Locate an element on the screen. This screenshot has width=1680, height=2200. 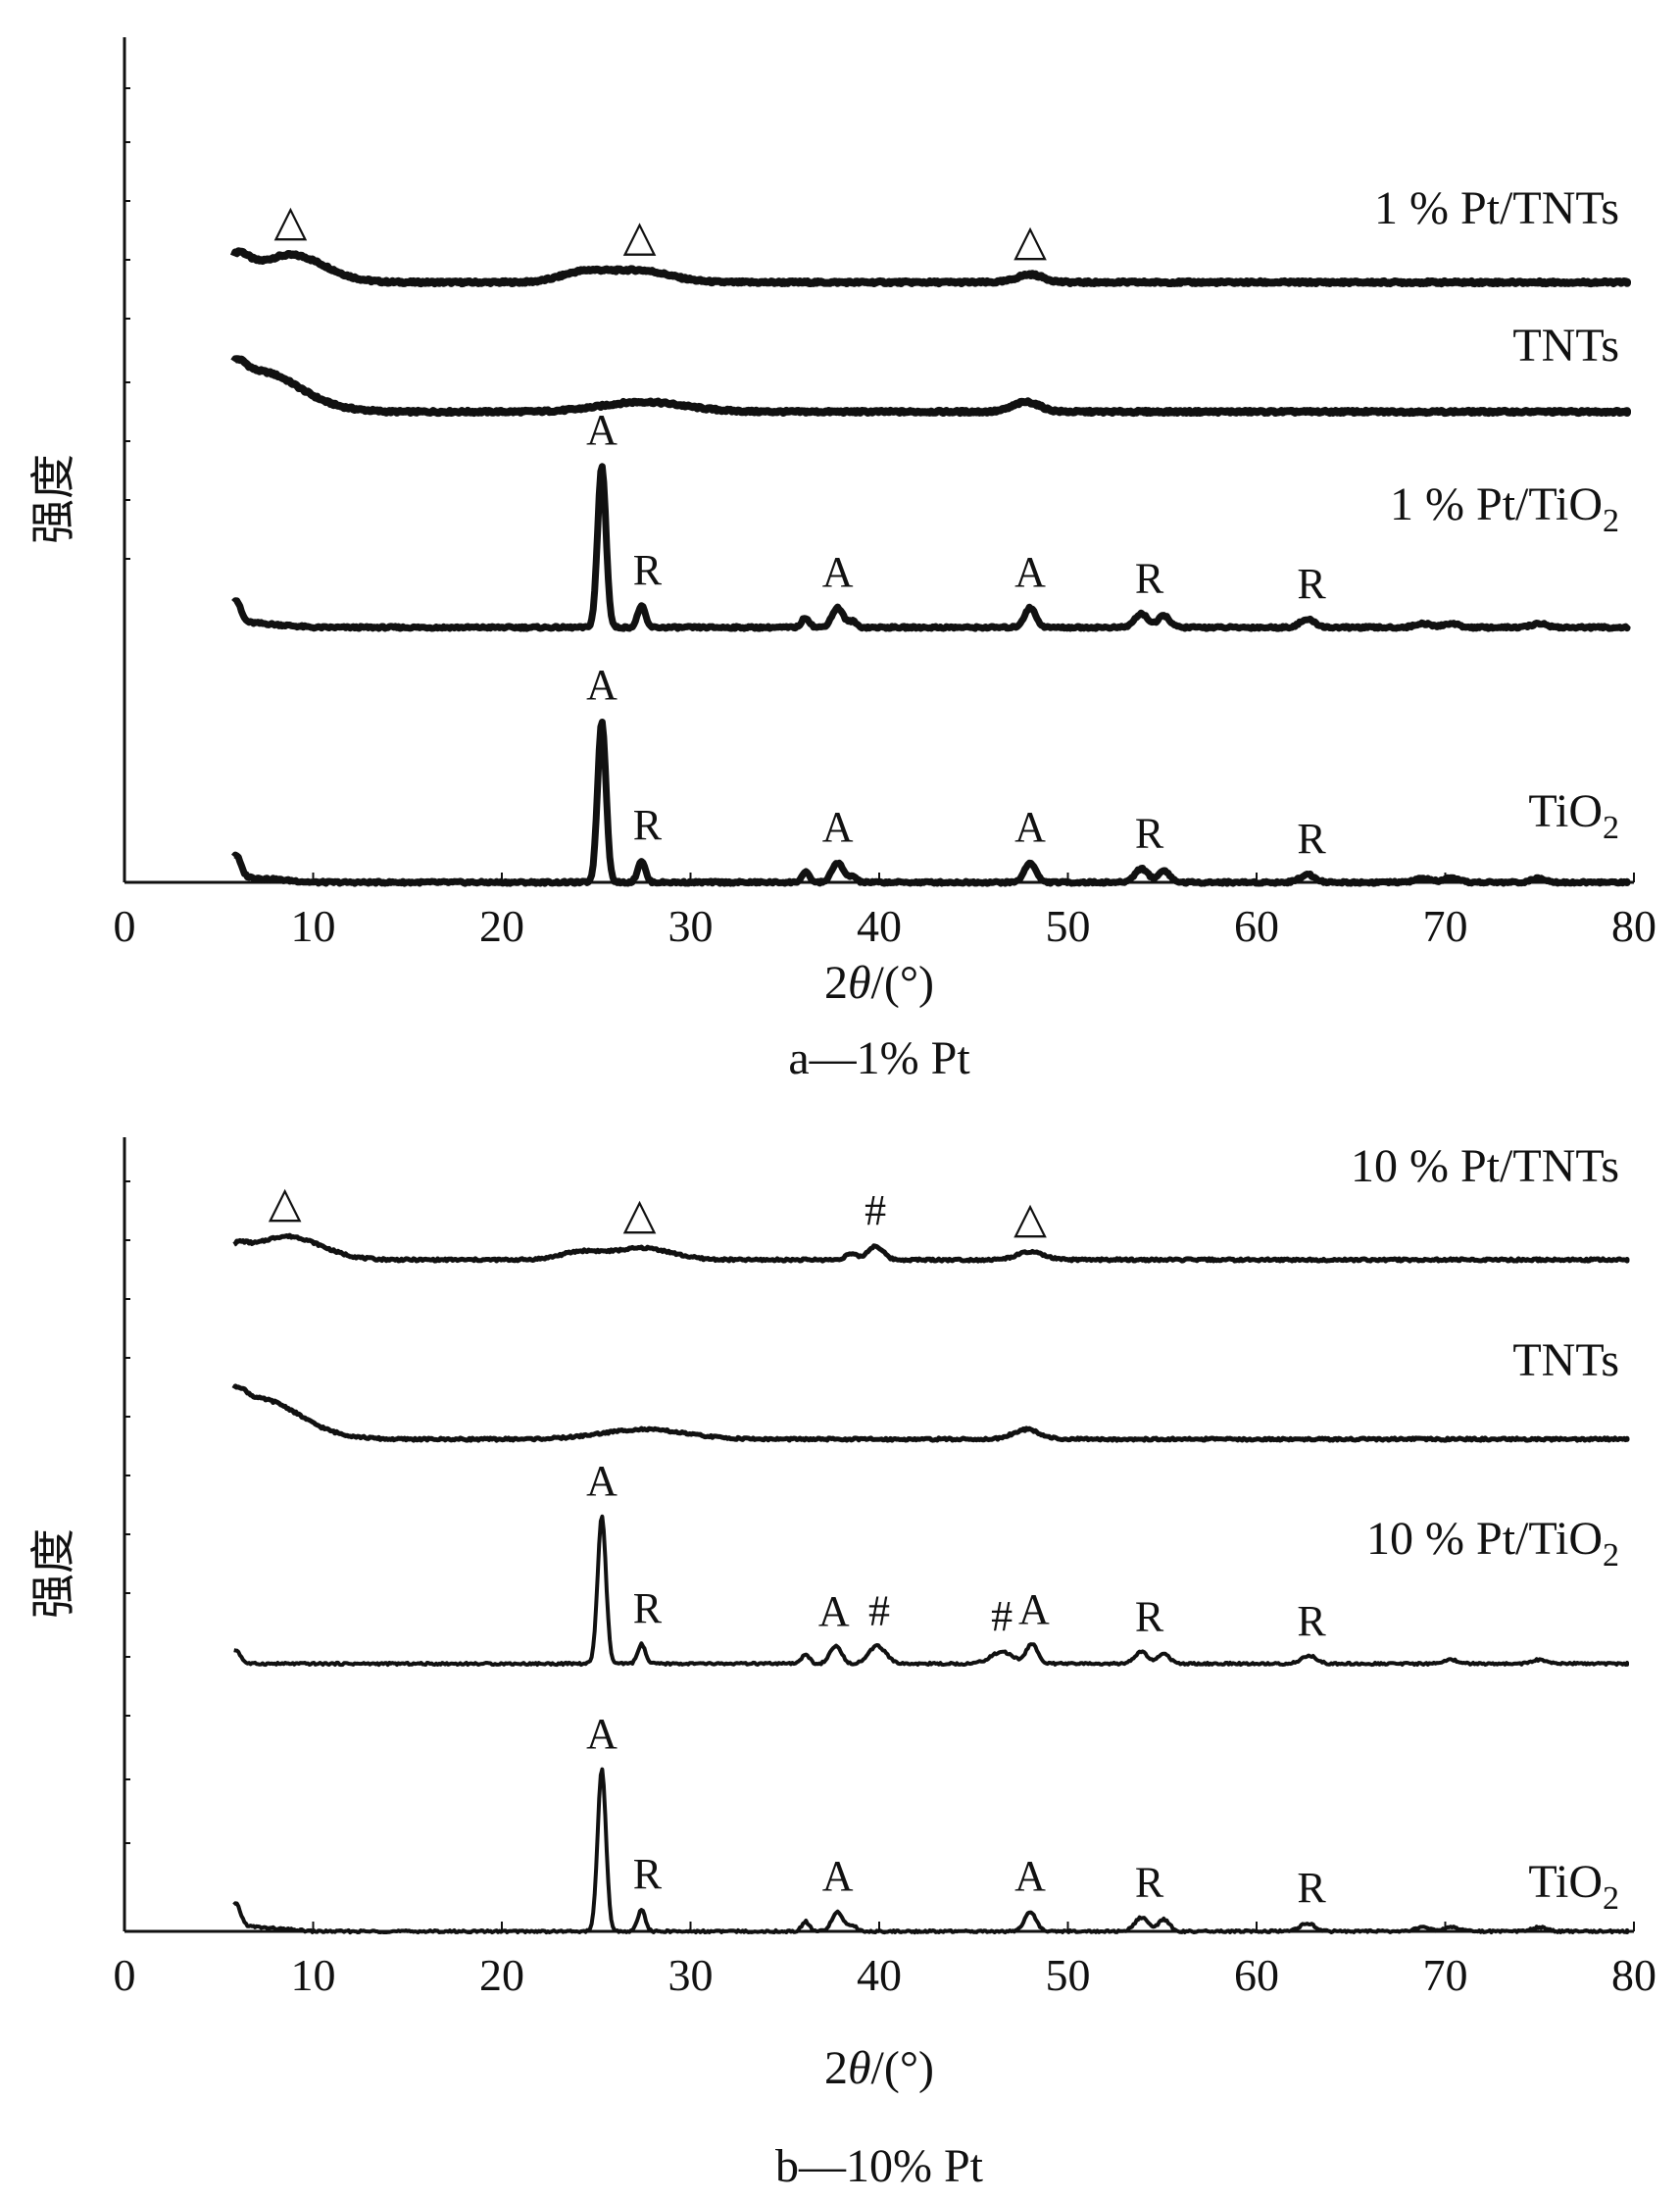
panel-caption: a—1% Pt is located at coordinates (879, 1058).